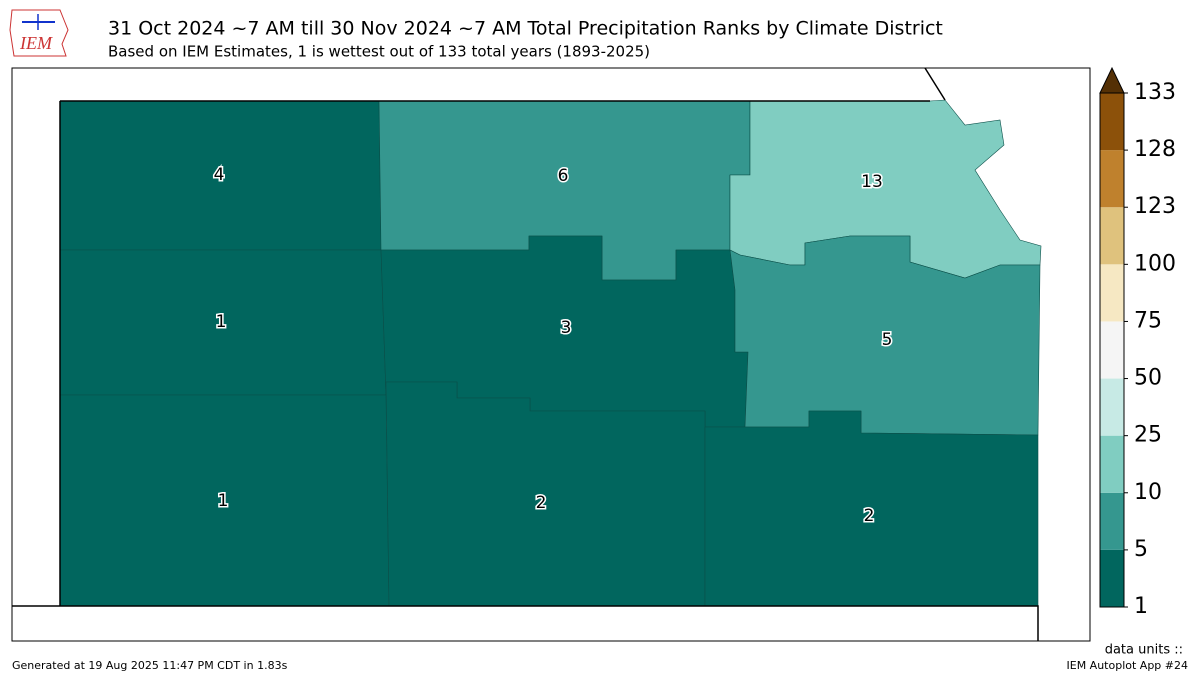  What do you see at coordinates (1155, 149) in the screenshot?
I see `colorbar-tick-label: 128` at bounding box center [1155, 149].